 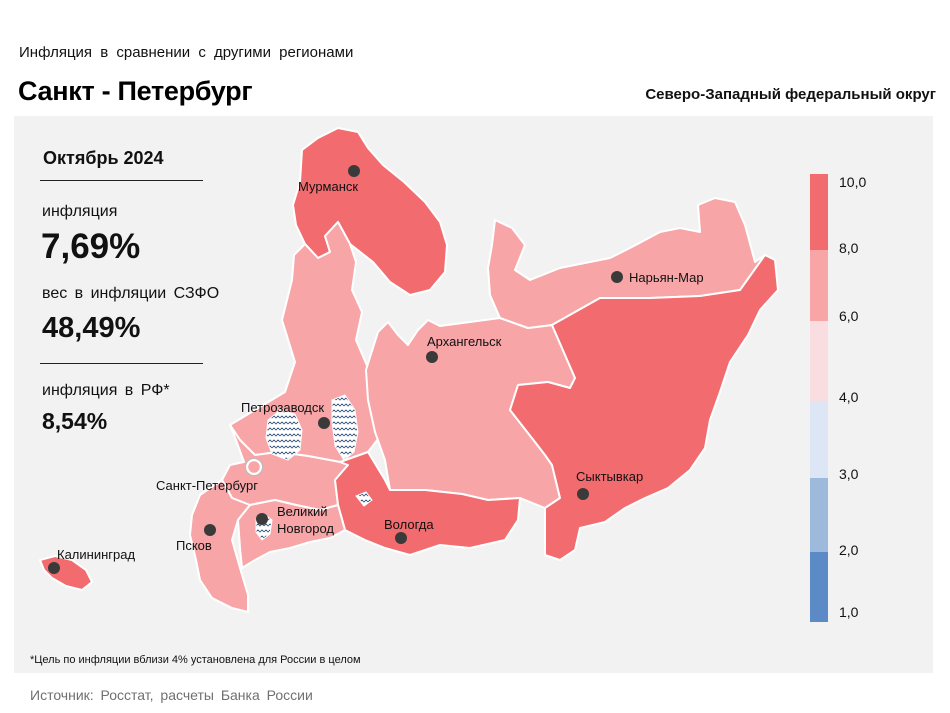 What do you see at coordinates (849, 248) in the screenshot?
I see `legend-tick: 8,0` at bounding box center [849, 248].